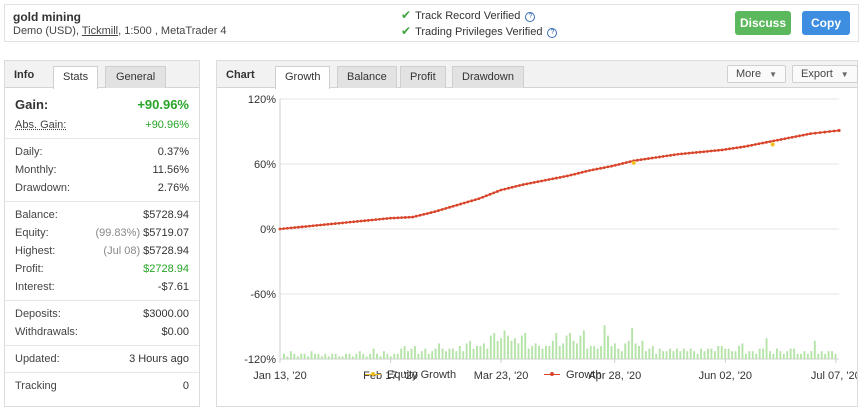 Image resolution: width=863 pixels, height=411 pixels. I want to click on discuss-button: Discuss, so click(763, 23).